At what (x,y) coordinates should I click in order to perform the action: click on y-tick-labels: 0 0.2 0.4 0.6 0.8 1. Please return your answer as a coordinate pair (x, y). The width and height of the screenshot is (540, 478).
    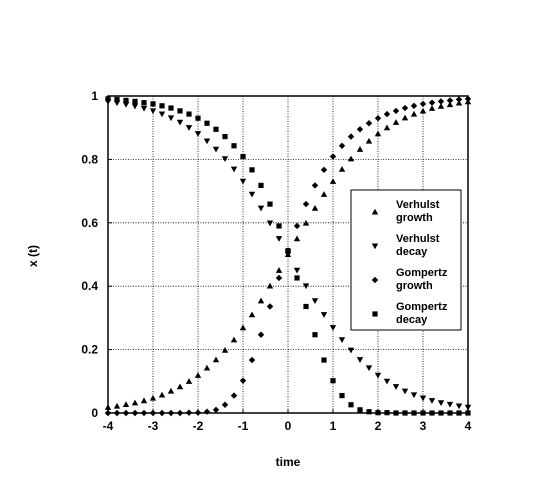
    Looking at the image, I should click on (96, 254).